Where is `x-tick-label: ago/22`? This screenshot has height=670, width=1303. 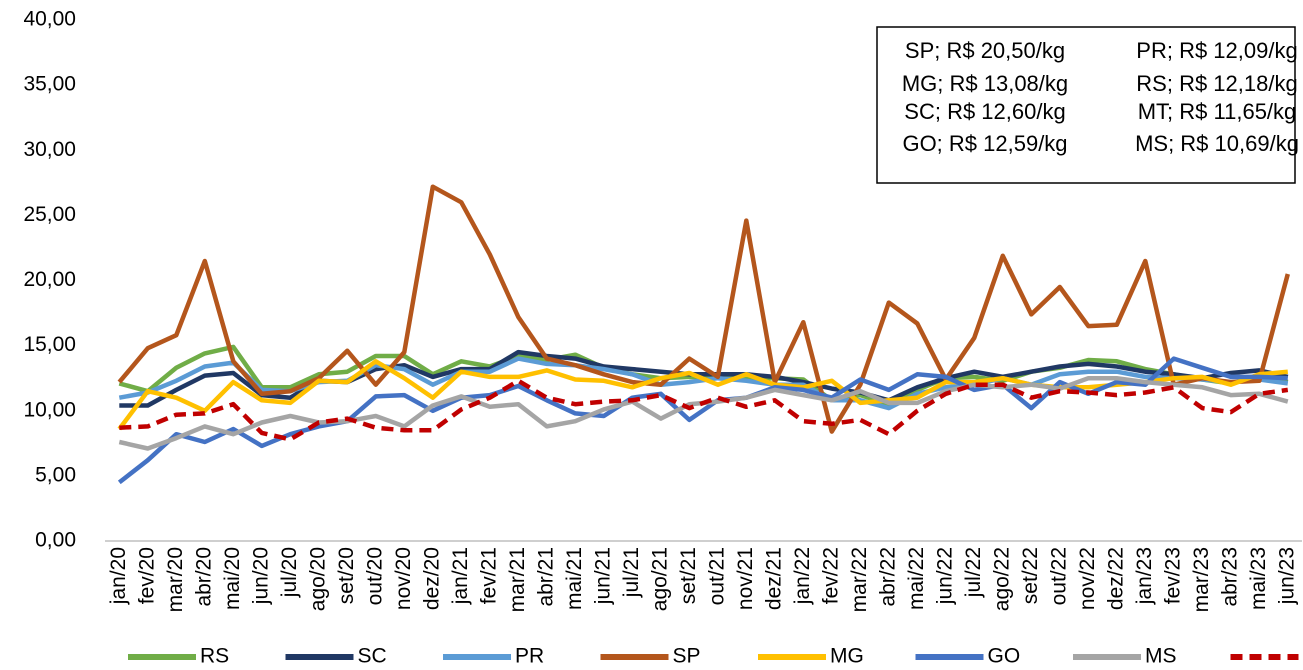 x-tick-label: ago/22 is located at coordinates (1001, 579).